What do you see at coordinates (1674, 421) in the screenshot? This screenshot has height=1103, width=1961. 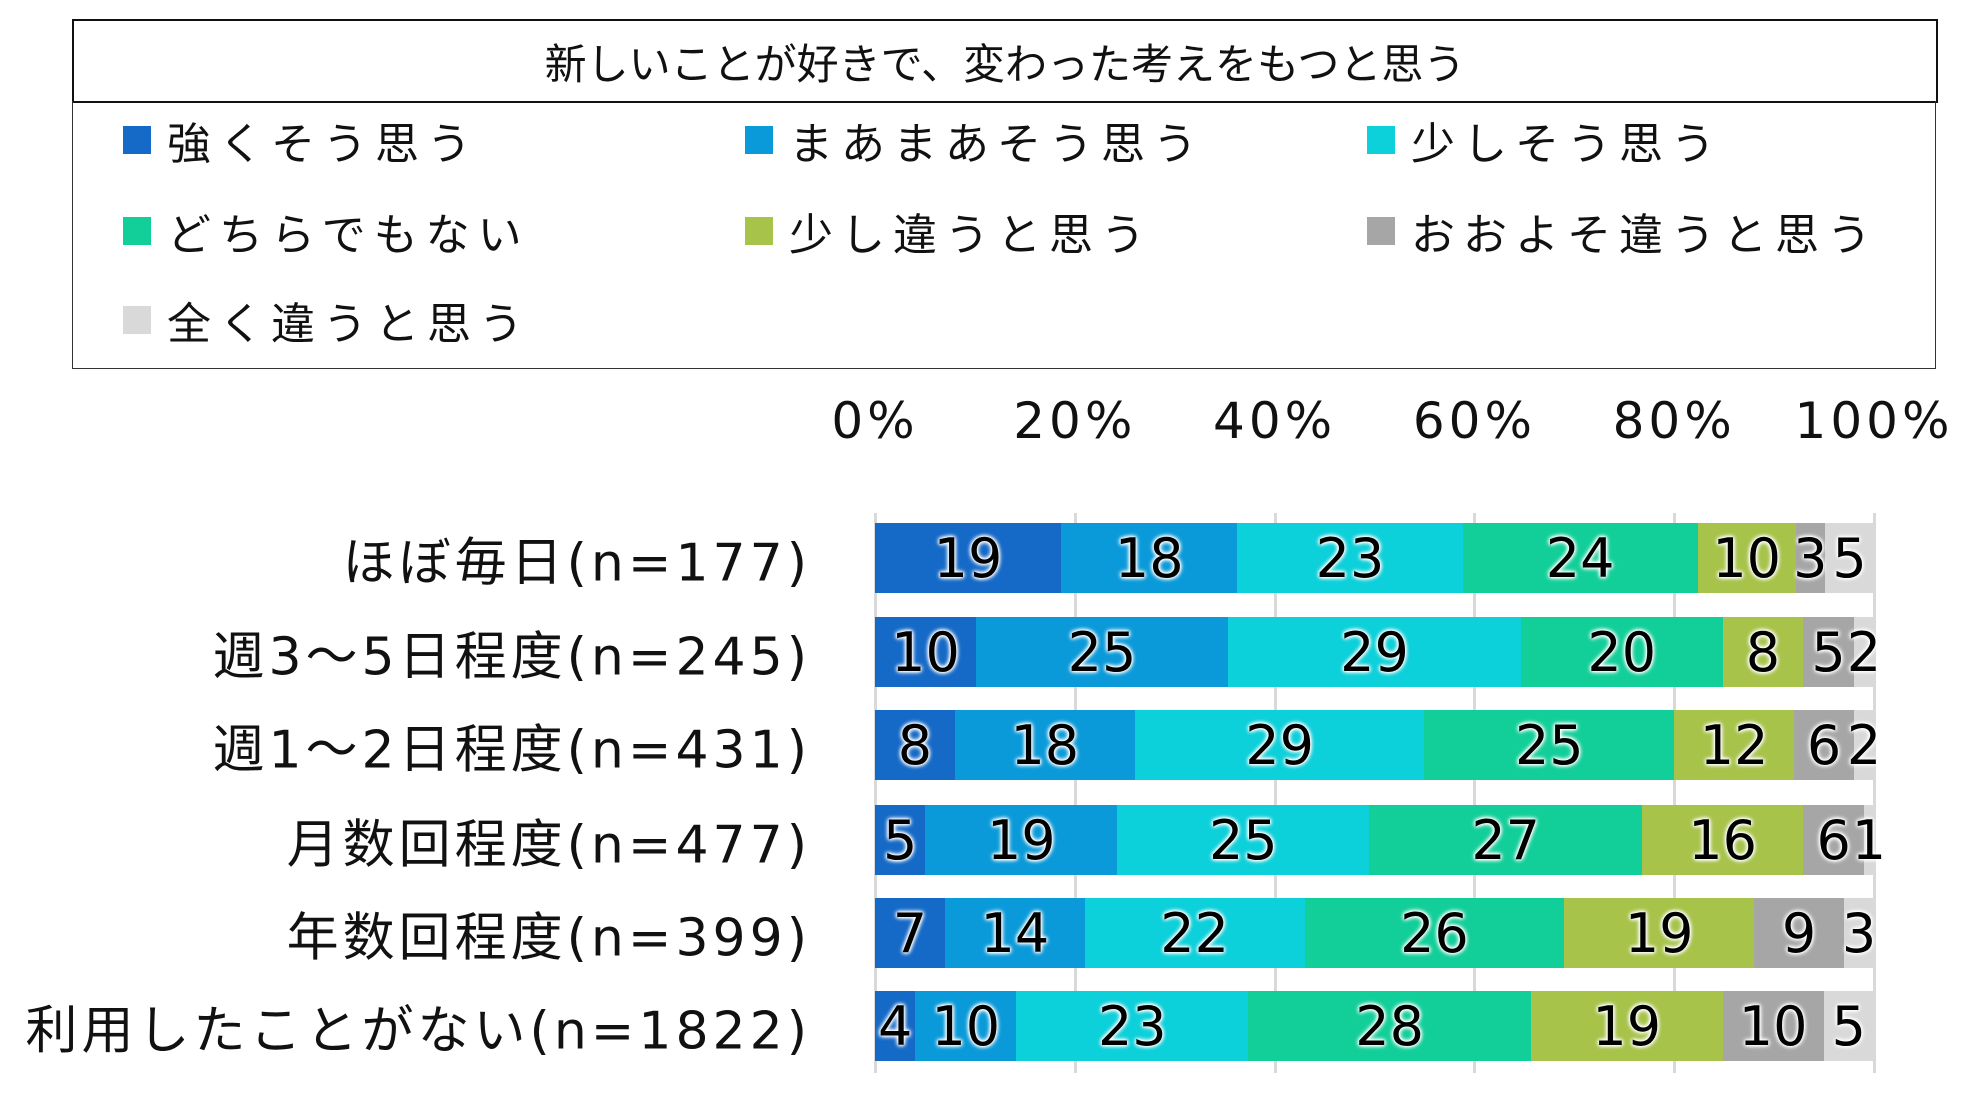 I see `x-tick-label: 80%` at bounding box center [1674, 421].